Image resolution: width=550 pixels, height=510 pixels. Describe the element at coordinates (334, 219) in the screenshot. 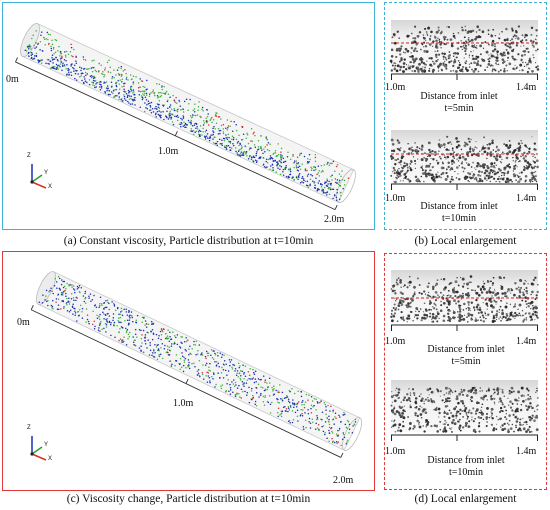

I see `panel-a-label-2m: 2.0m` at that location.